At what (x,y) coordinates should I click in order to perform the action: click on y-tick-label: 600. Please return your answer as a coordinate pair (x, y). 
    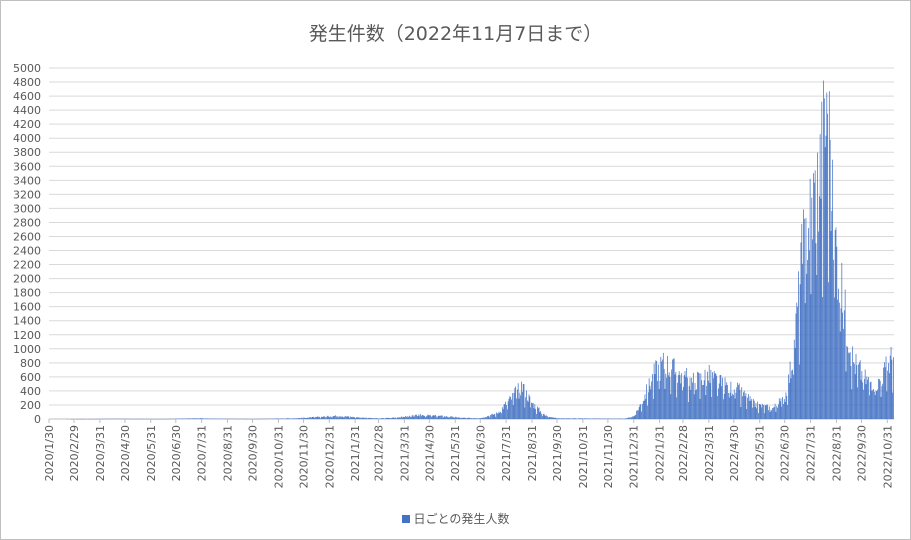
    Looking at the image, I should click on (30, 377).